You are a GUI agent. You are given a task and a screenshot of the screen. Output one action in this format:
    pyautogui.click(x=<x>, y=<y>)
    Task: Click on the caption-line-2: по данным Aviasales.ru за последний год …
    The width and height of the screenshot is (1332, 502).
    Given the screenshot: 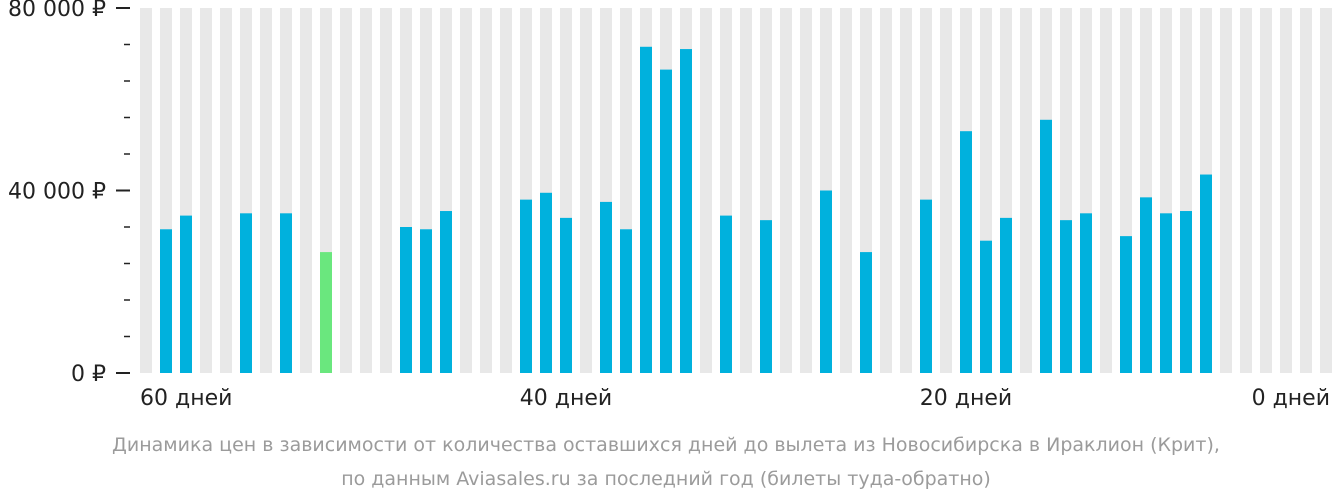 What is the action you would take?
    pyautogui.click(x=666, y=479)
    